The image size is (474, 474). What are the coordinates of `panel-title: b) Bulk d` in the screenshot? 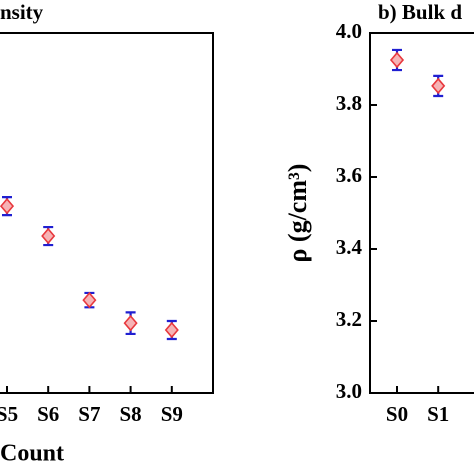 It's located at (420, 12).